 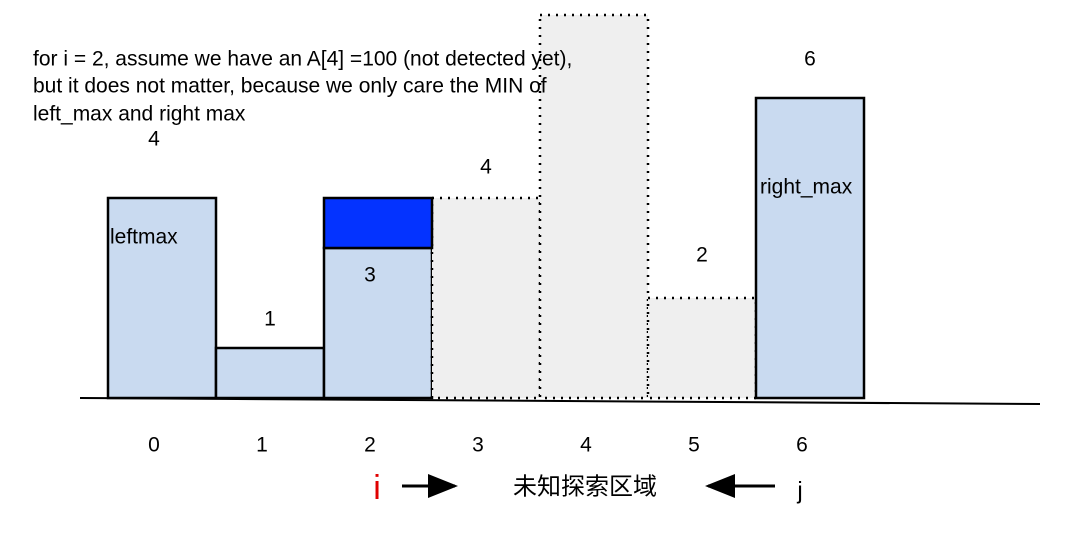 I want to click on bar-value: 3, so click(x=370, y=275).